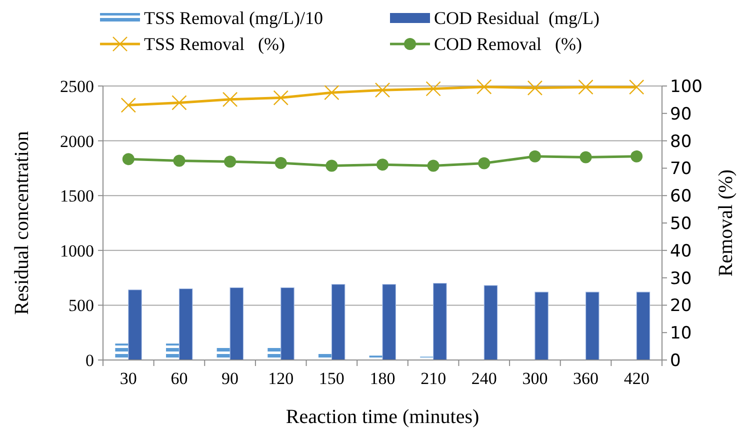 Image resolution: width=746 pixels, height=439 pixels. Describe the element at coordinates (675, 360) in the screenshot. I see `y2-tick-label: 0` at that location.